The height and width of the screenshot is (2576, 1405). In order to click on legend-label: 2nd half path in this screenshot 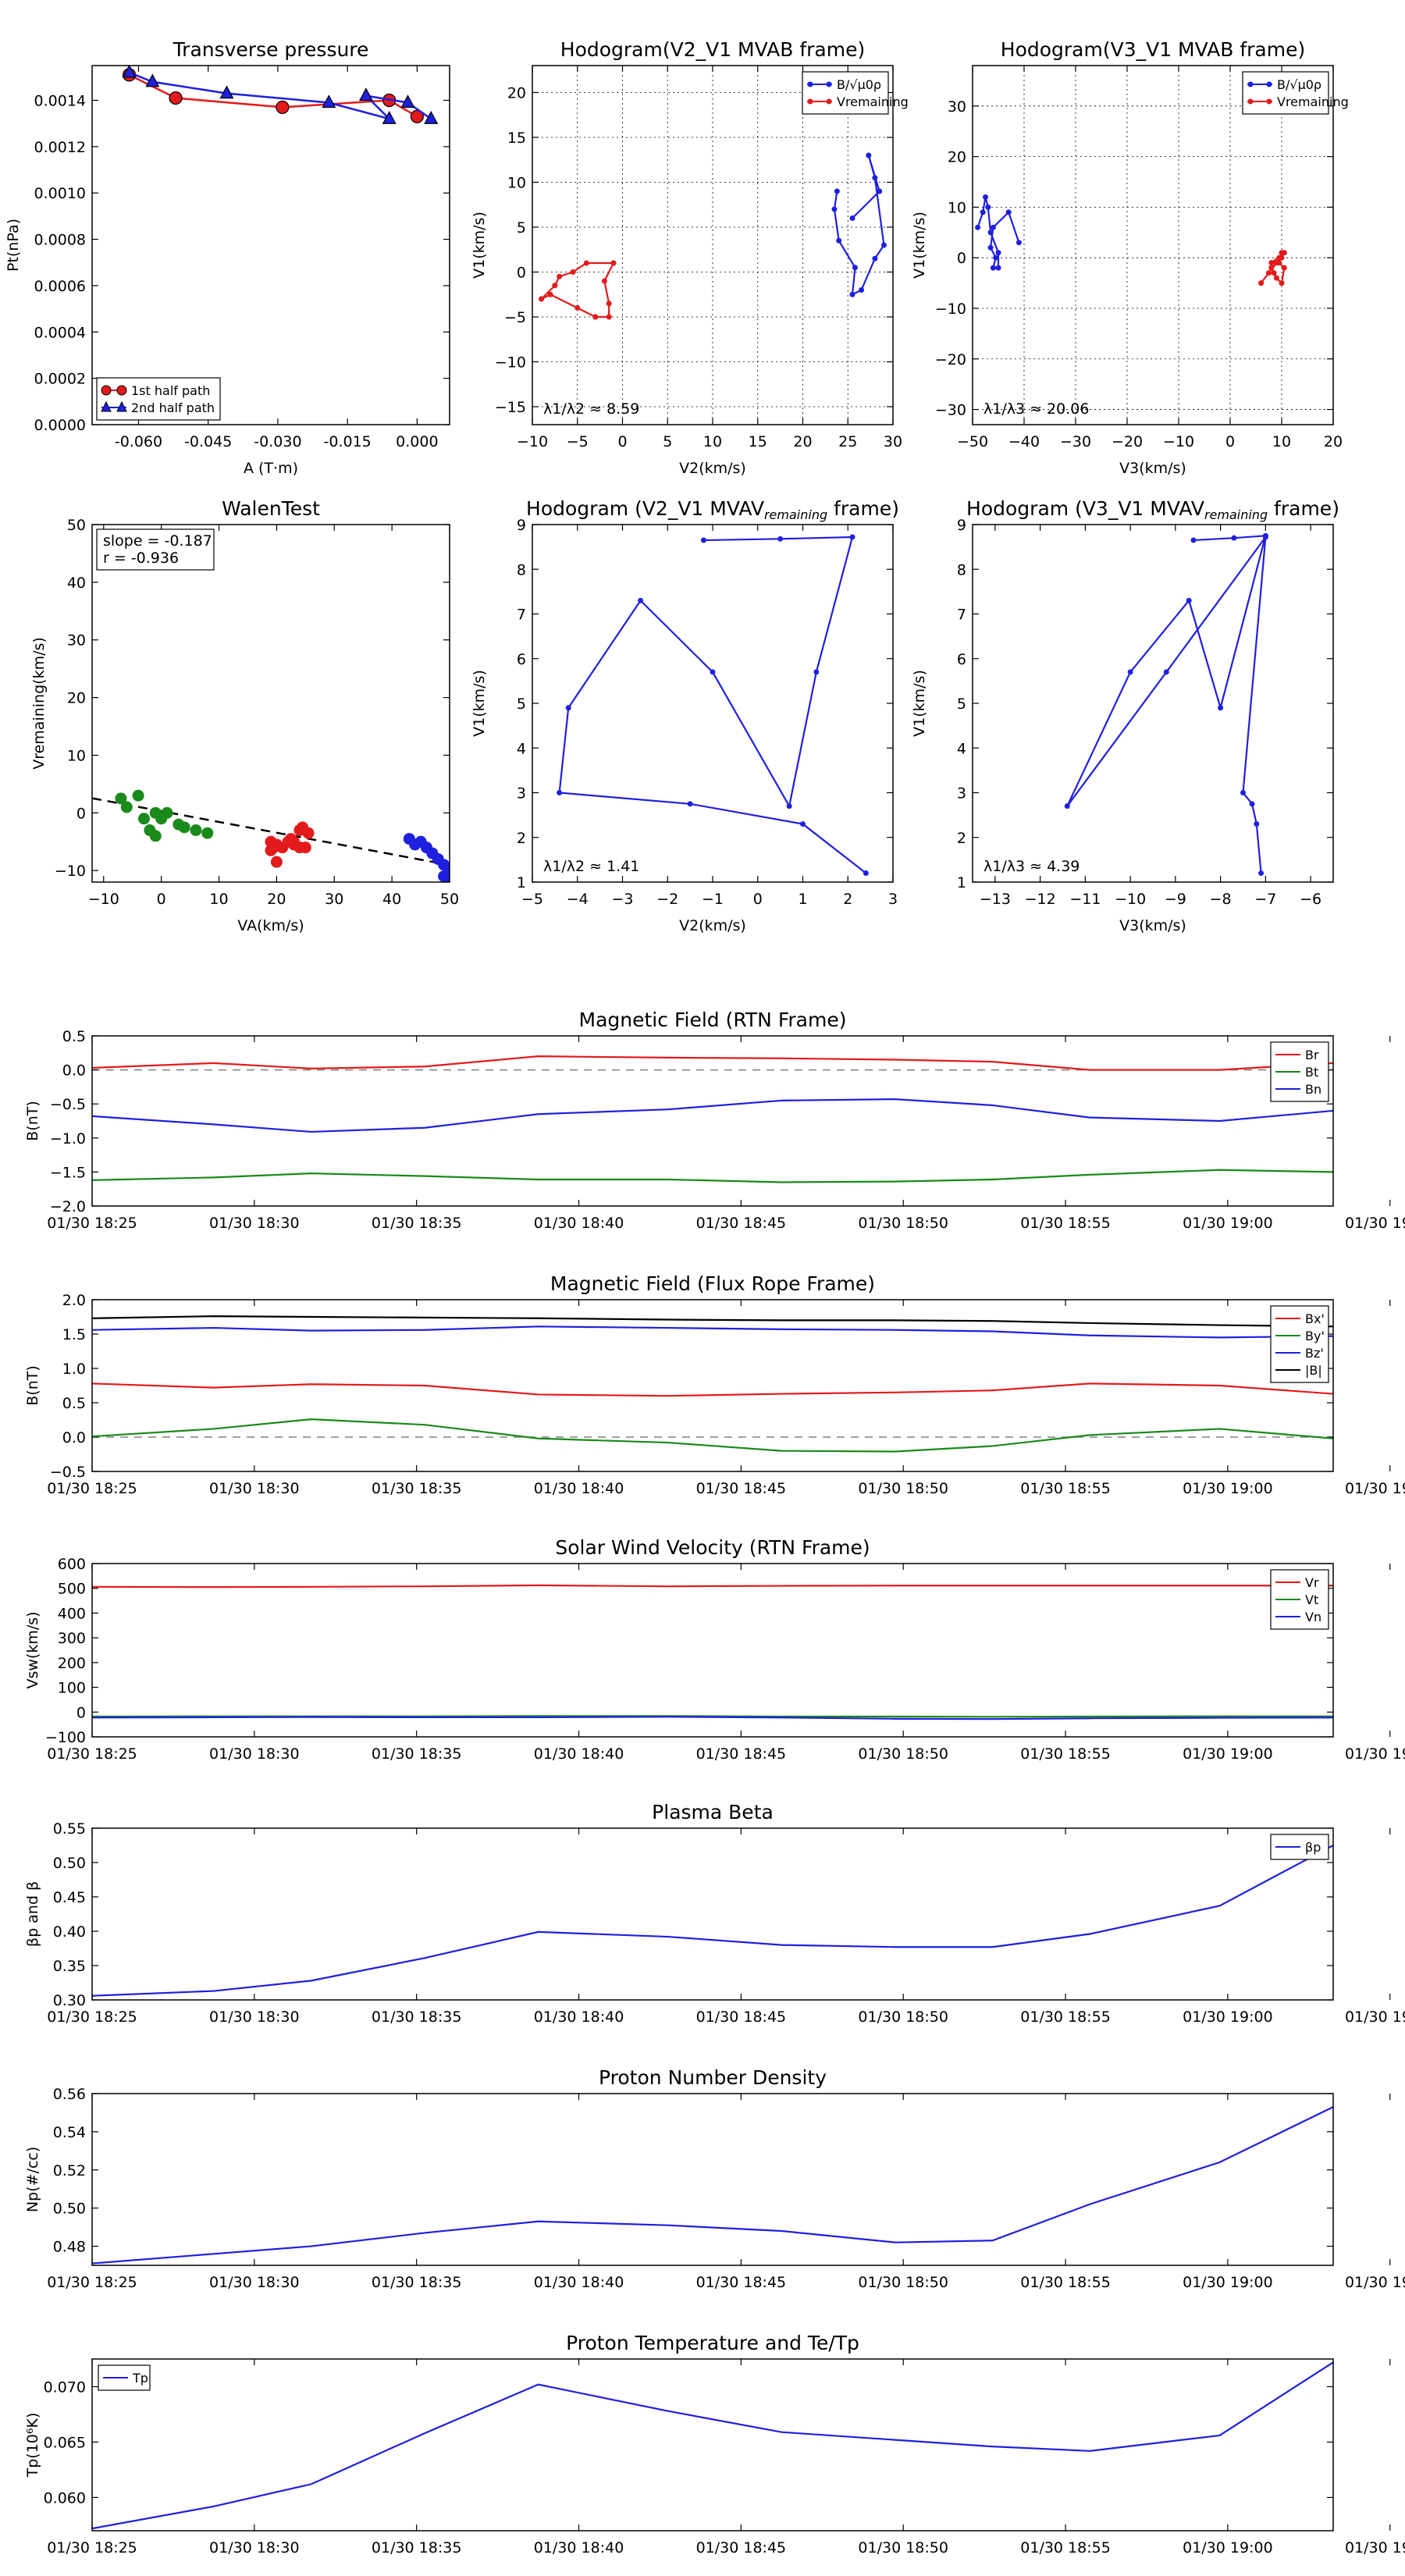, I will do `click(173, 407)`.